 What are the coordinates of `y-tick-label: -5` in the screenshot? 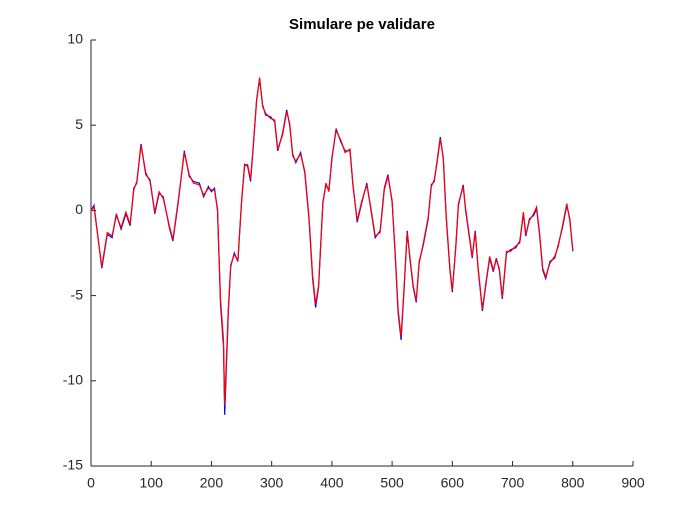 It's located at (77, 294).